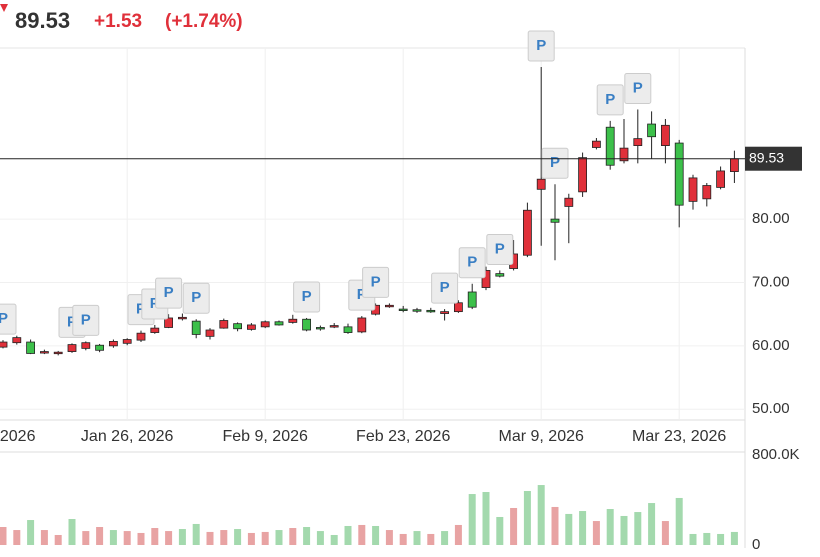 The image size is (820, 557). Describe the element at coordinates (766, 157) in the screenshot. I see `last-price-label: 89.53` at that location.